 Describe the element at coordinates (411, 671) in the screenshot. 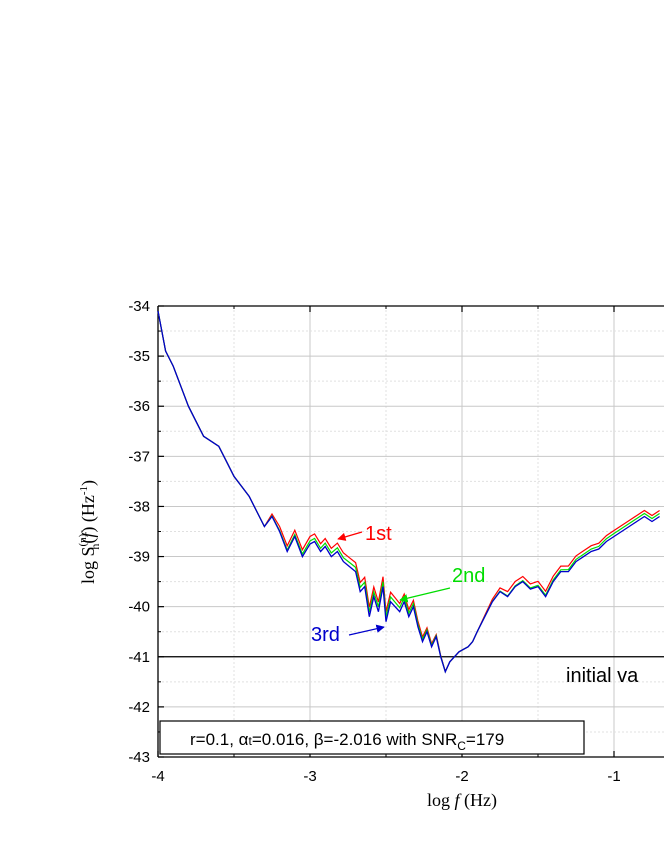

I see `reference-line: initial va` at that location.